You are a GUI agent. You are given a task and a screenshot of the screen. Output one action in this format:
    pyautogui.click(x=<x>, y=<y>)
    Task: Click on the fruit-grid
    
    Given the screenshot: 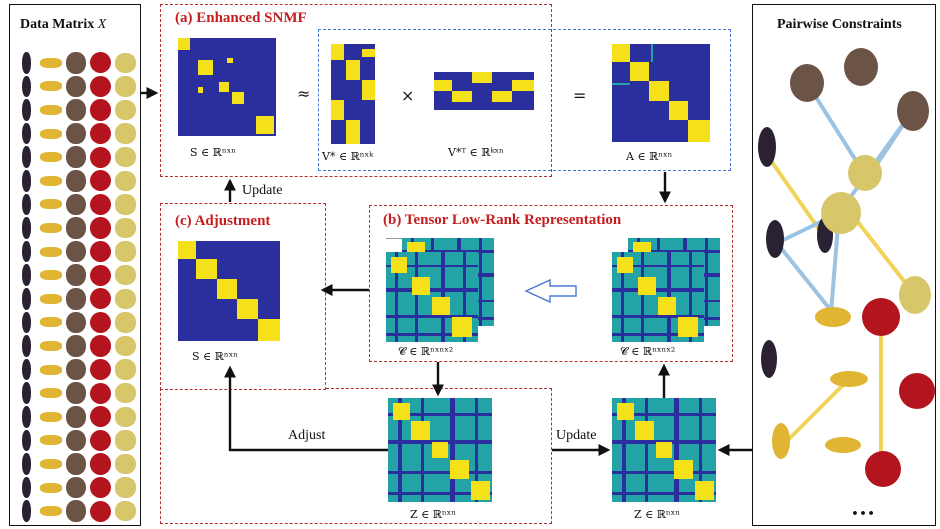 What is the action you would take?
    pyautogui.click(x=76, y=287)
    